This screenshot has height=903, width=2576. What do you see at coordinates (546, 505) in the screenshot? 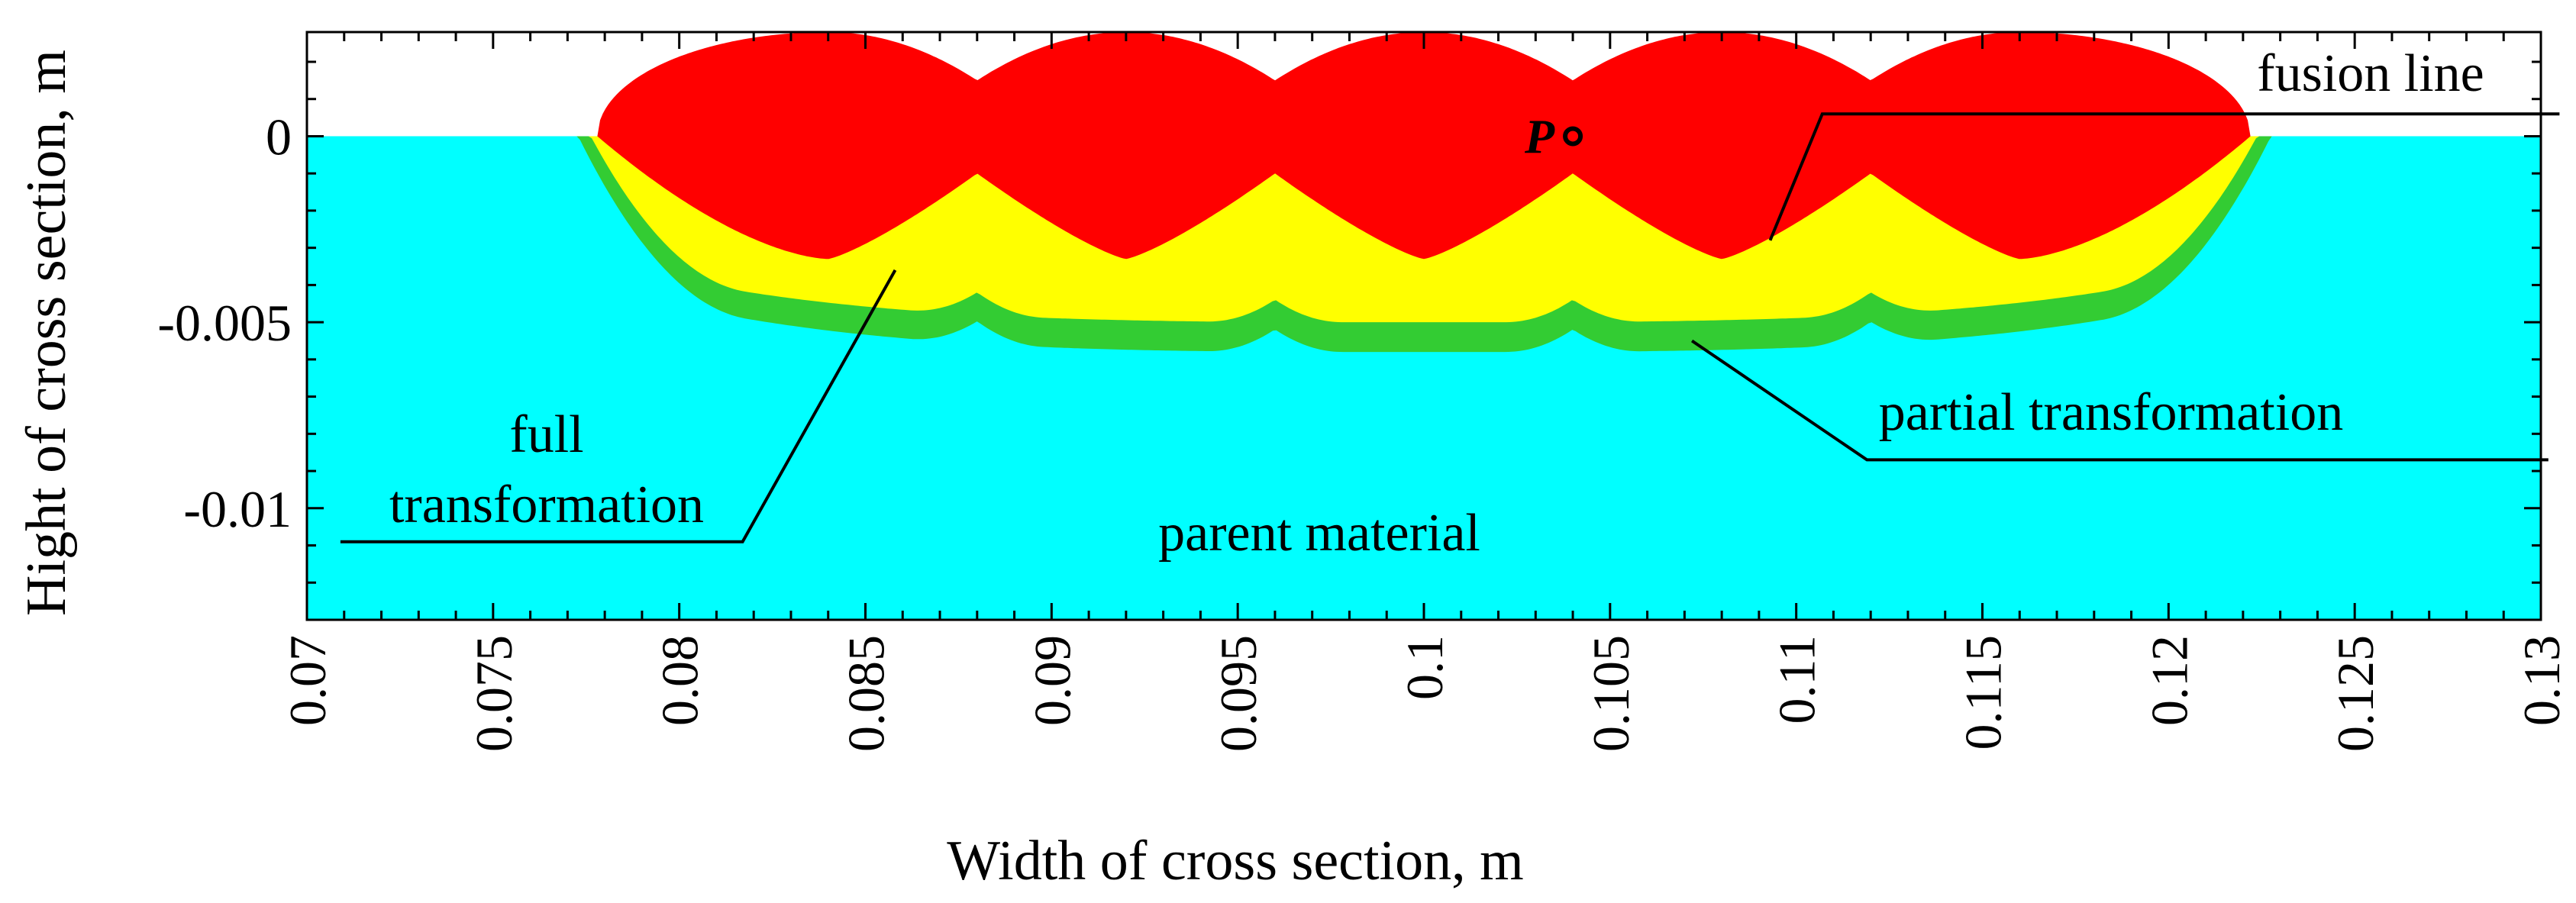
I see `full-transformation-label-line2: transformation` at bounding box center [546, 505].